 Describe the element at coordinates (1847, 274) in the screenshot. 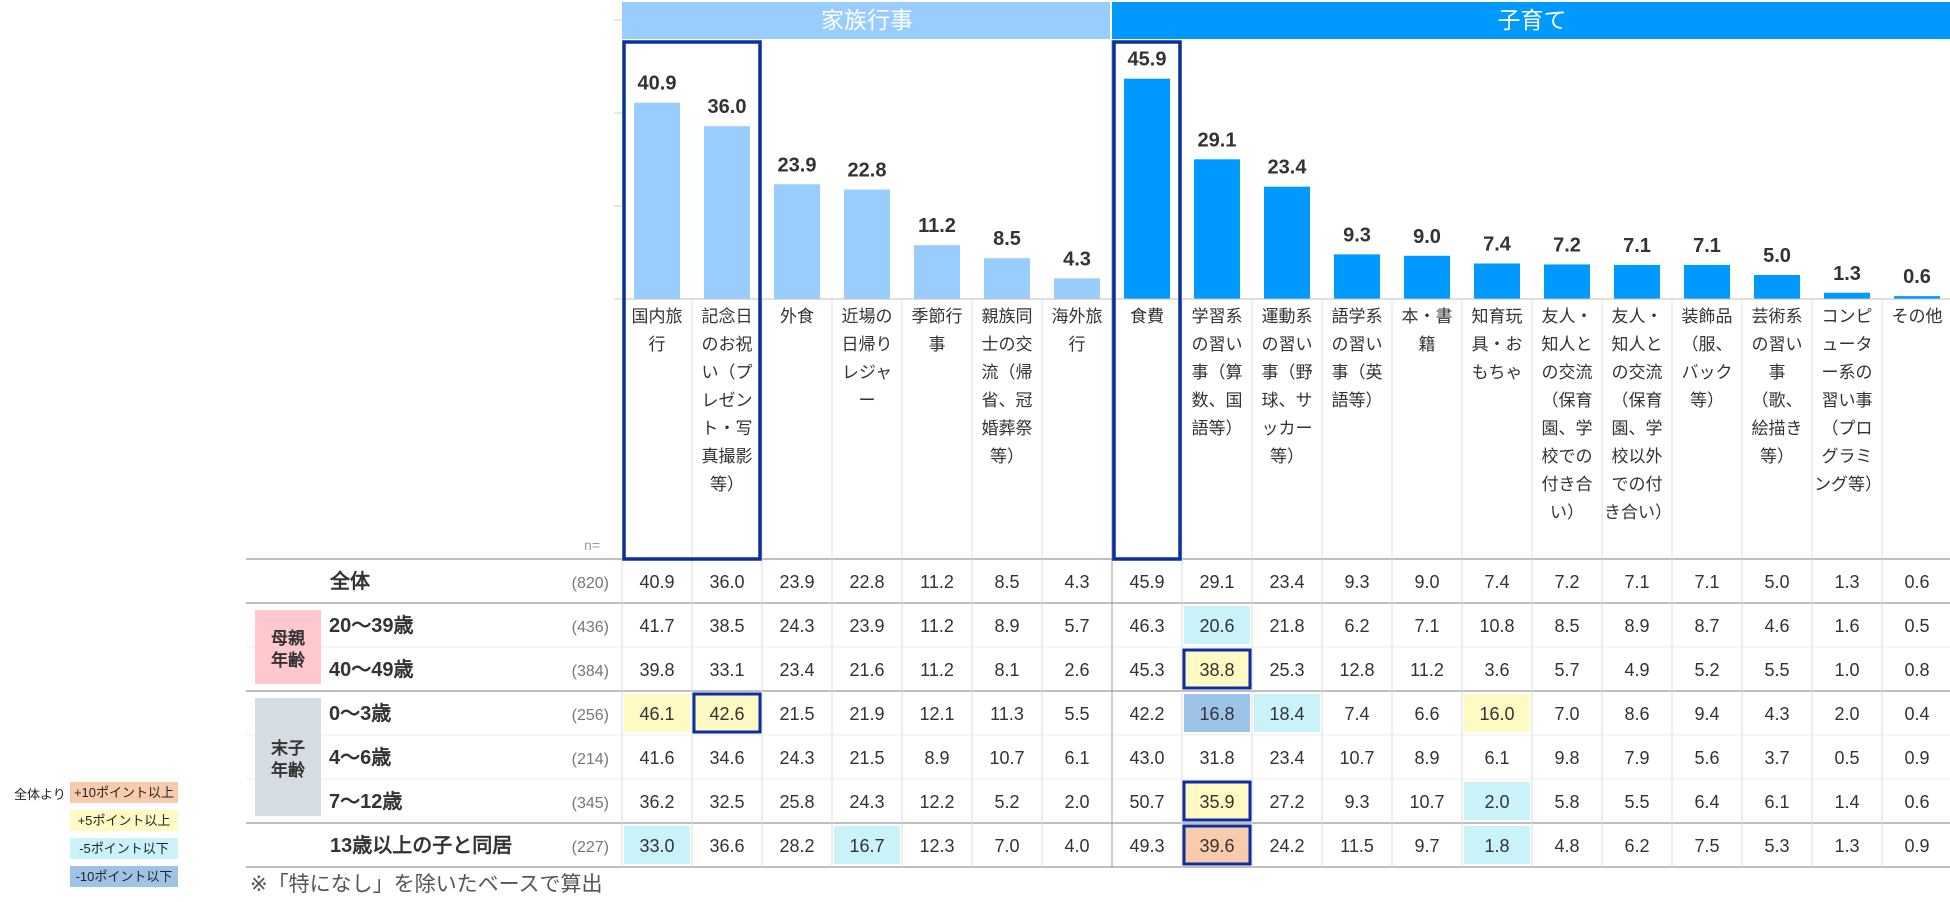

I see `bar-value-label-18: 1.3` at that location.